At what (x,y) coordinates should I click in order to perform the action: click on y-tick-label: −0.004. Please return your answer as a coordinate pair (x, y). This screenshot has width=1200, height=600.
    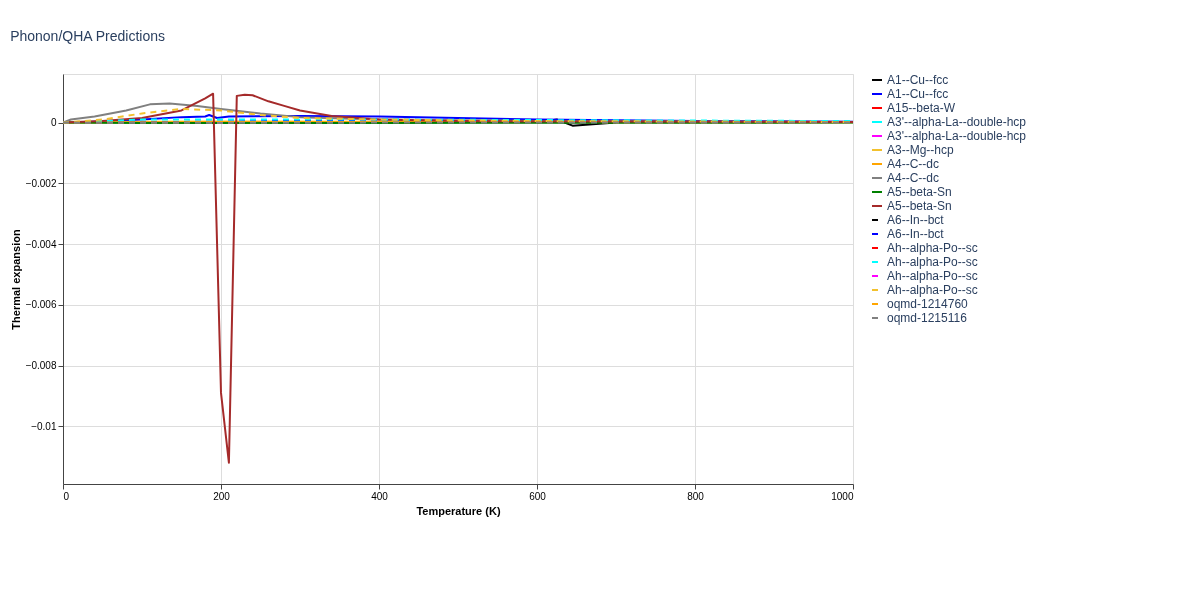
    Looking at the image, I should click on (41, 244).